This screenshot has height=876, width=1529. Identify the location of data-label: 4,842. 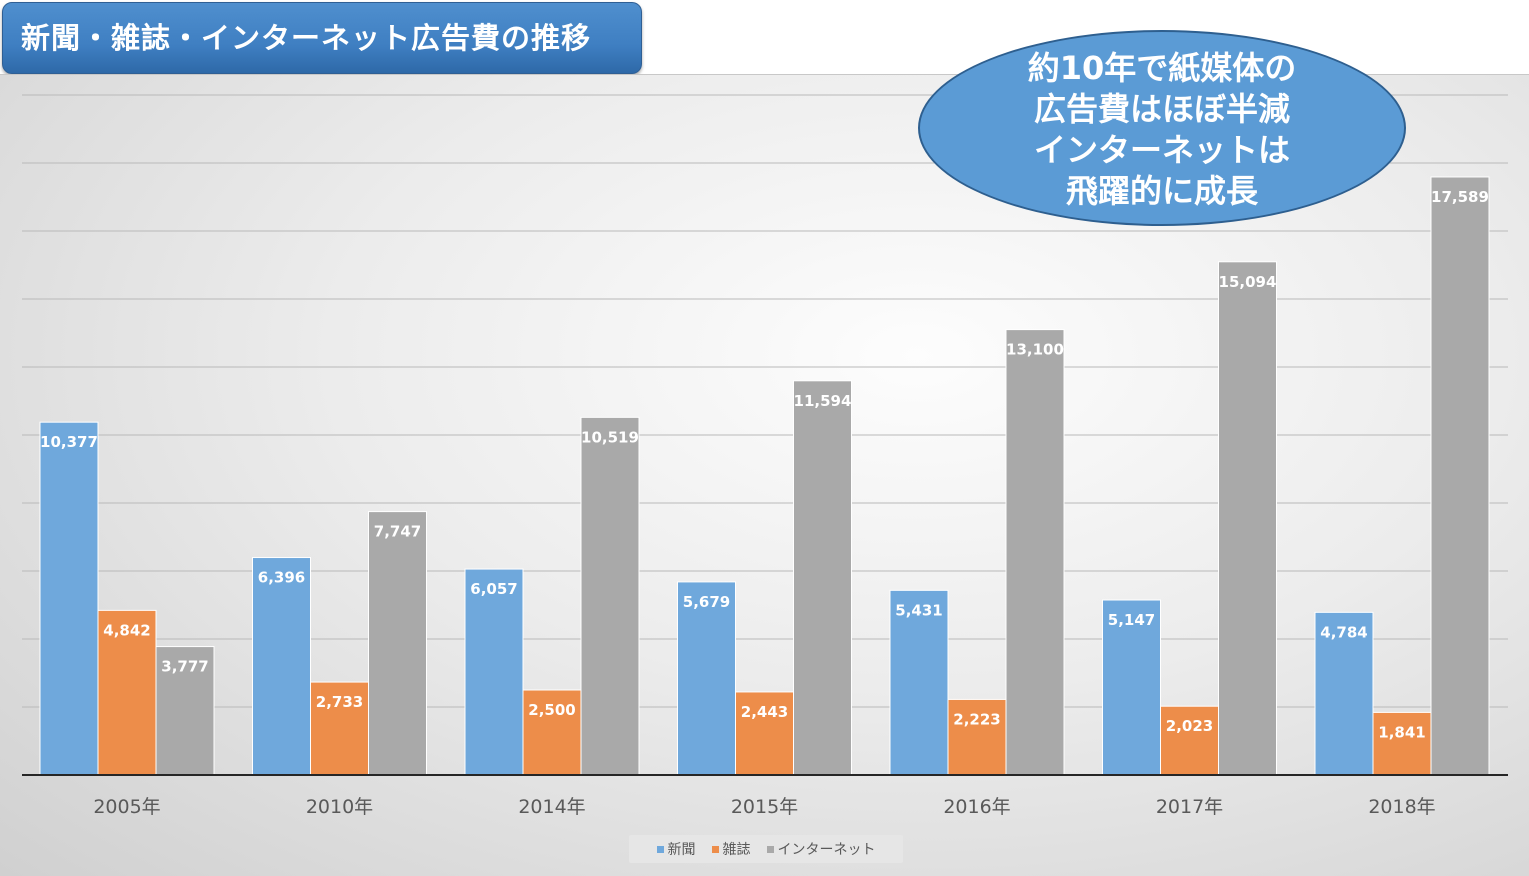
(126, 630).